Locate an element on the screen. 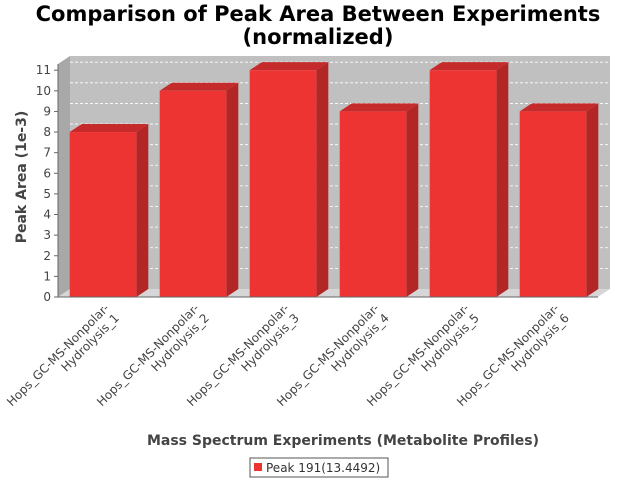 Image resolution: width=640 pixels, height=480 pixels. plot-side-wall is located at coordinates (64, 176).